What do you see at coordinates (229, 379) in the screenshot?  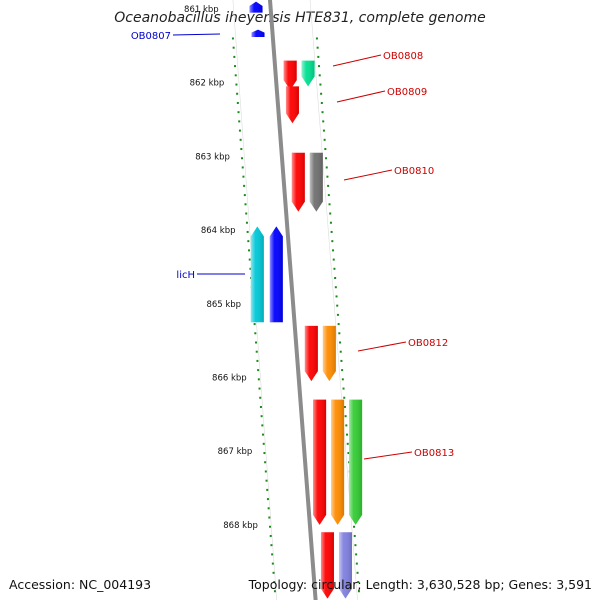 I see `tick-label: 866 kbp` at bounding box center [229, 379].